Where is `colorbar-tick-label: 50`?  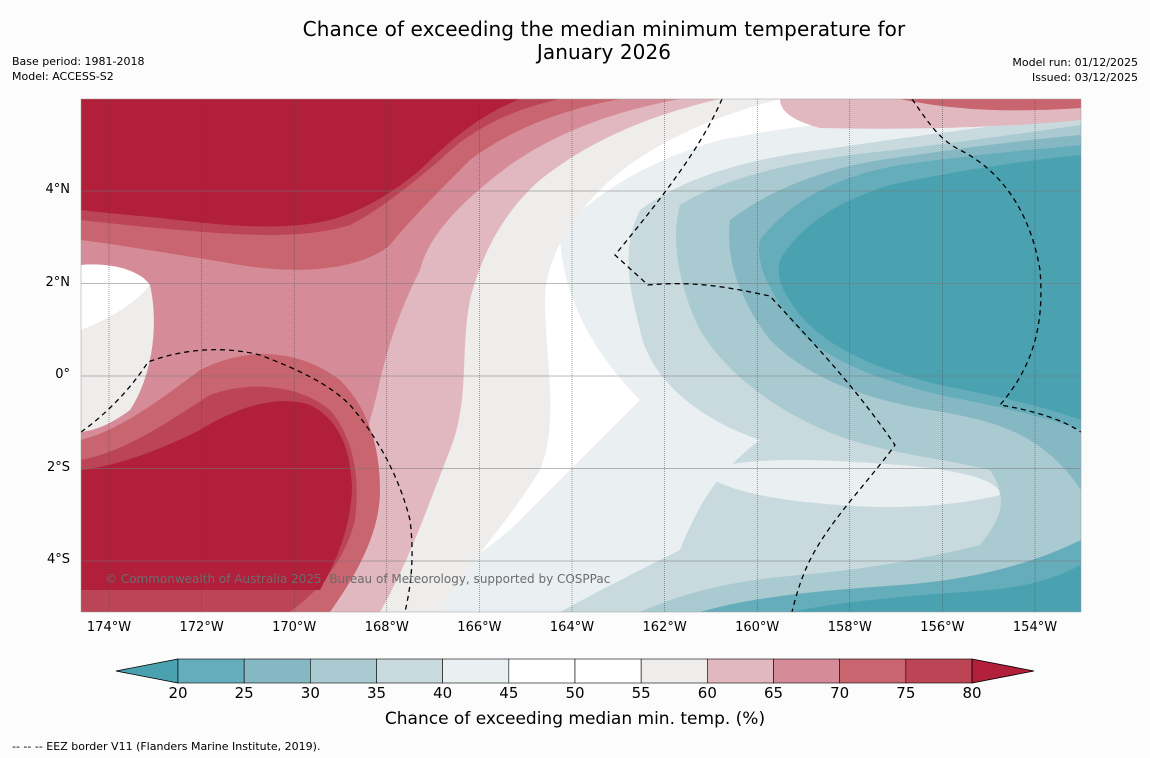 colorbar-tick-label: 50 is located at coordinates (575, 693).